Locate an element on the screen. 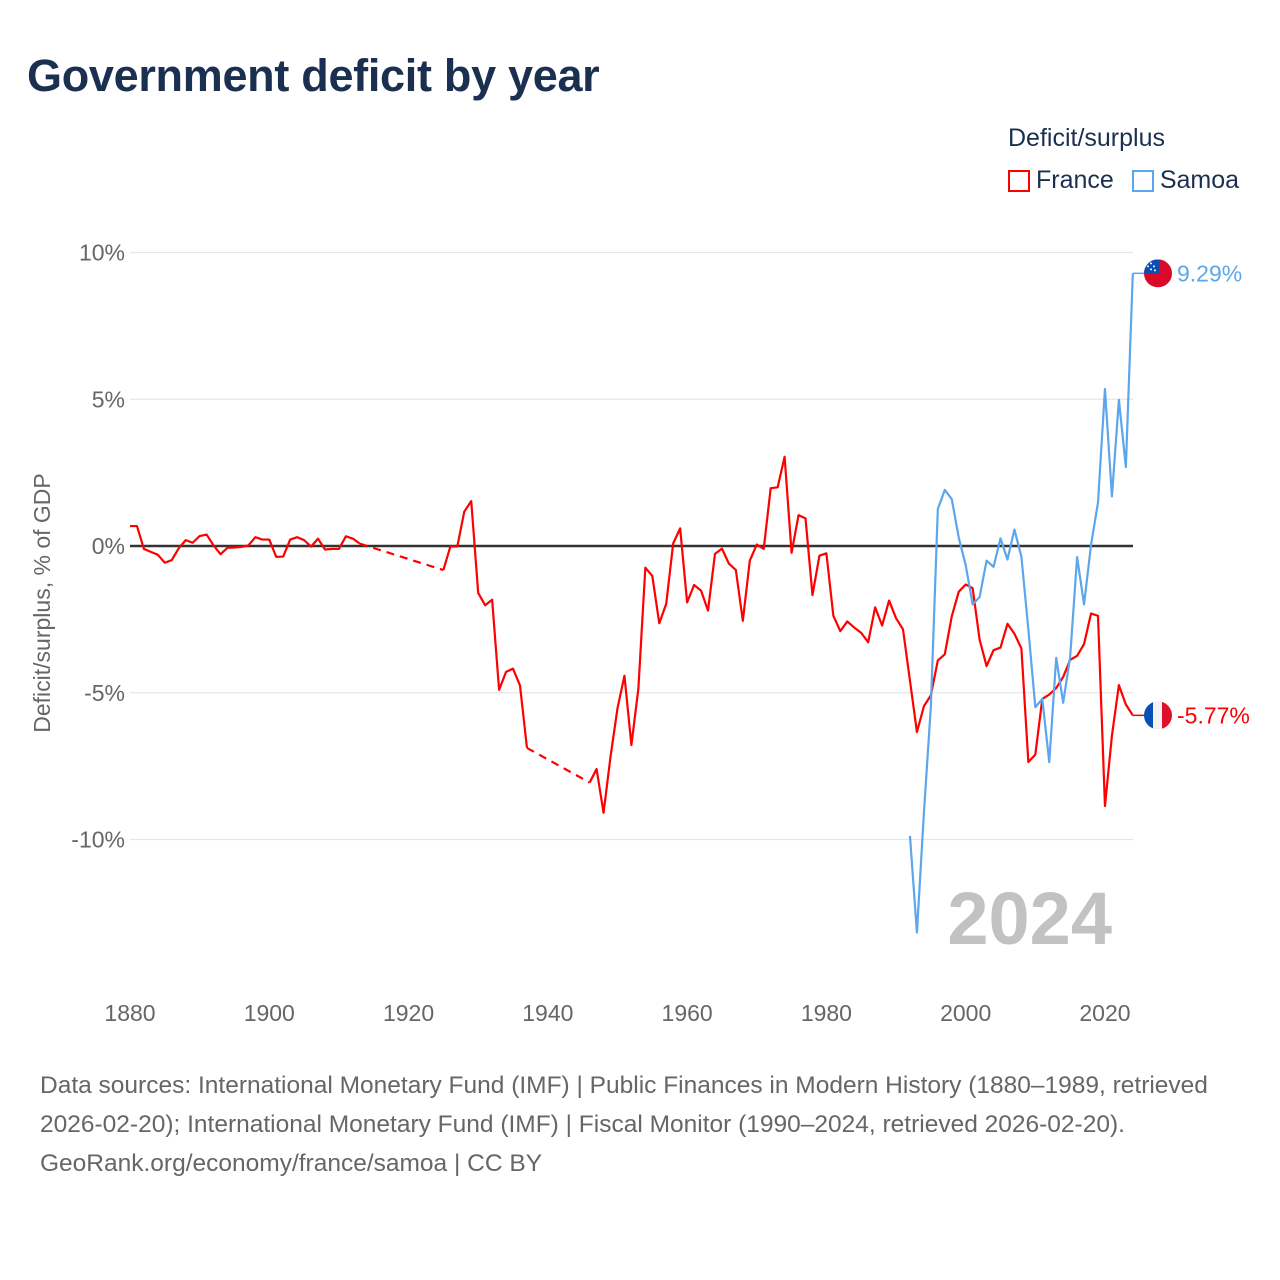  flag-canton-blue is located at coordinates (1151, 266).